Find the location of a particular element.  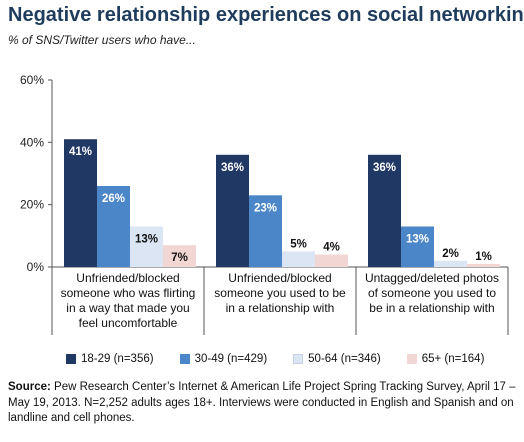

bar-value-label: 41% is located at coordinates (80, 152).